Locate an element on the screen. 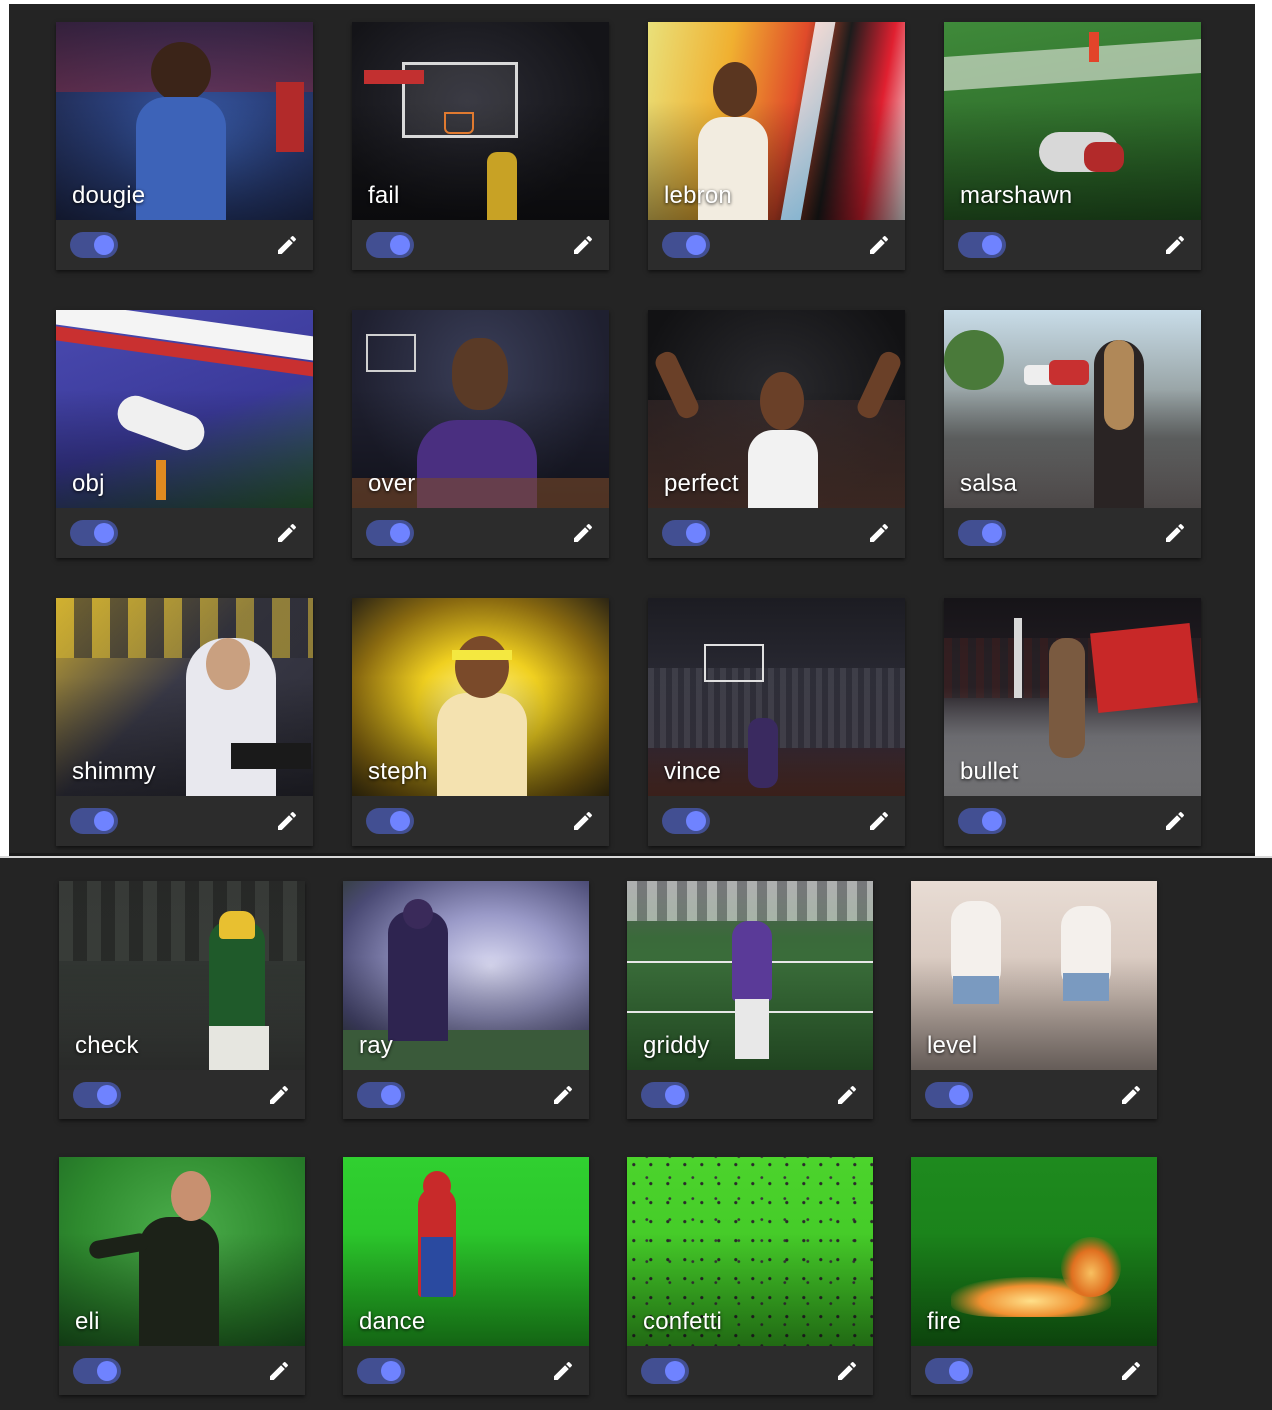  effect-card-shimmy: shimmy is located at coordinates (184, 722).